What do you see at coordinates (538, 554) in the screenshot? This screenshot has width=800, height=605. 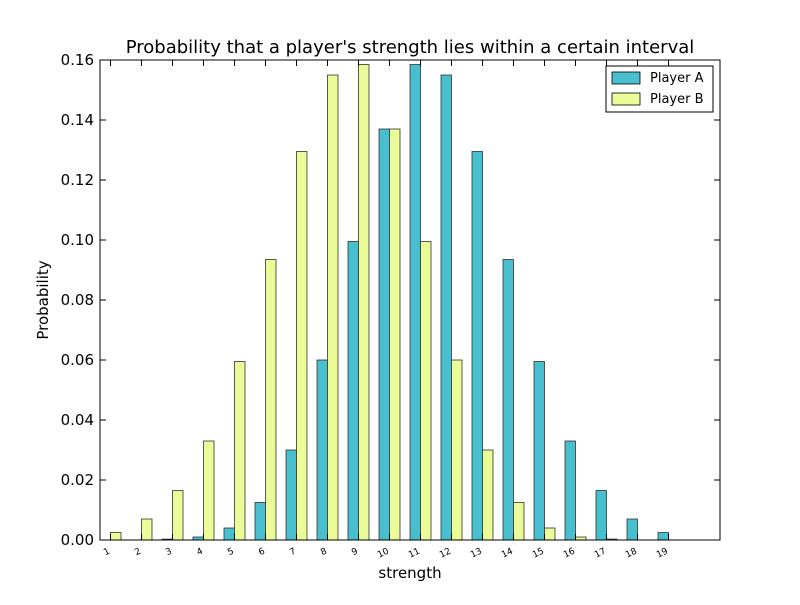 I see `x-tick-label: 15` at bounding box center [538, 554].